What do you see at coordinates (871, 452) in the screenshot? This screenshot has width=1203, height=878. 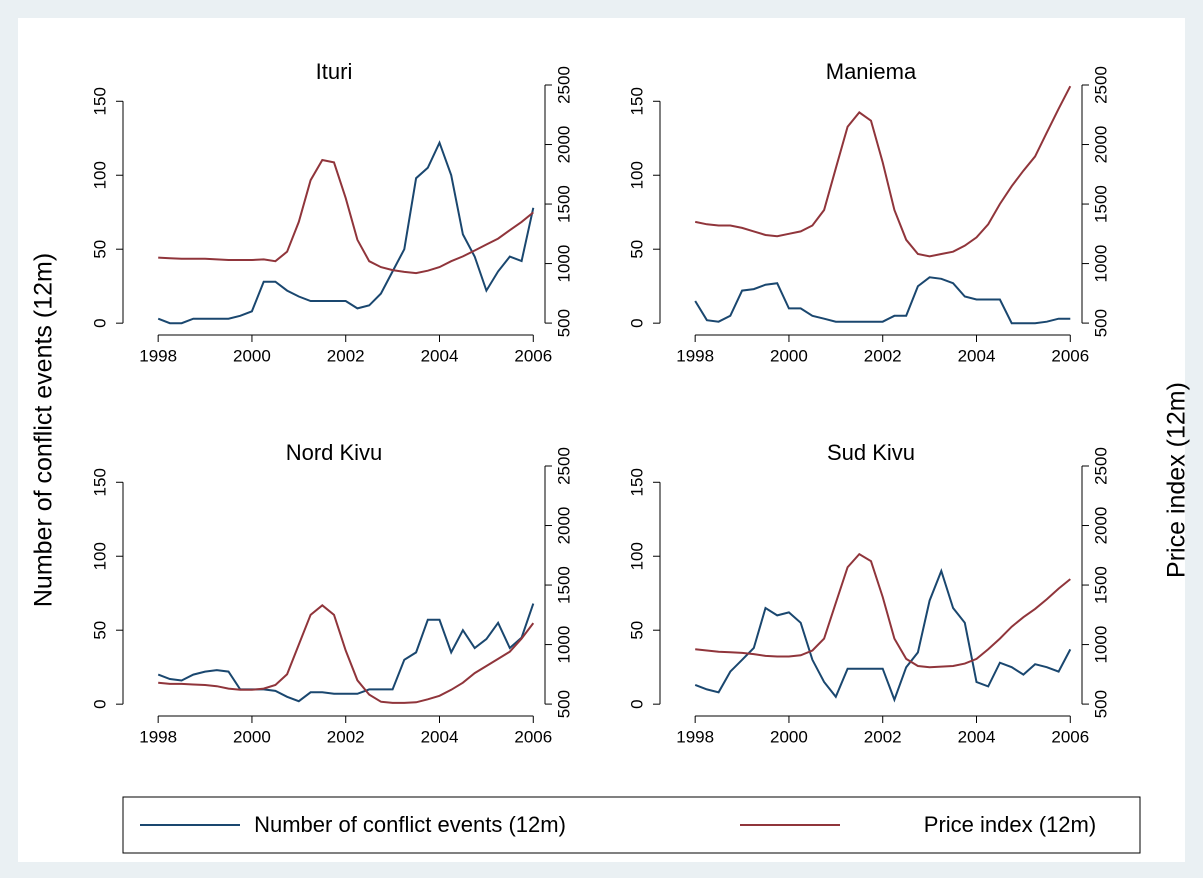 I see `panel-title: Sud Kivu` at bounding box center [871, 452].